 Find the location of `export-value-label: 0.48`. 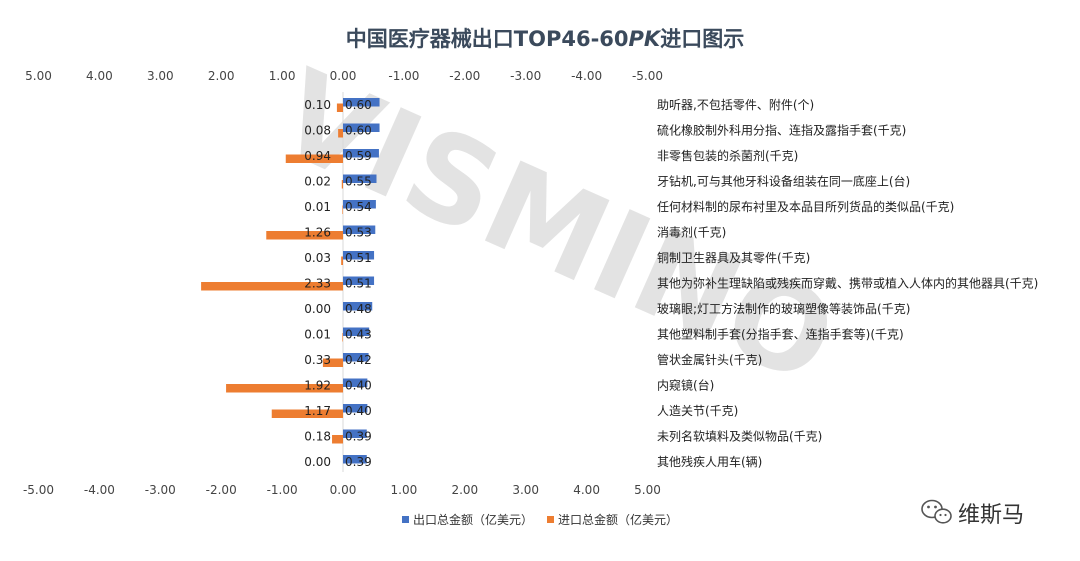

export-value-label: 0.48 is located at coordinates (358, 309).